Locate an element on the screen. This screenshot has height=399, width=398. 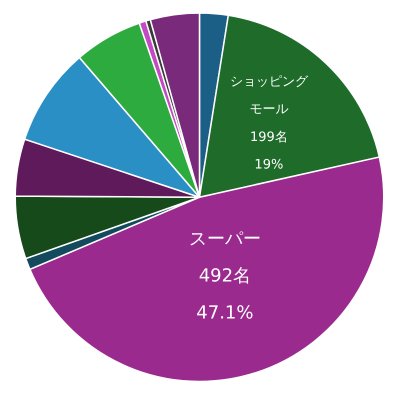
data-label: 199名 19% is located at coordinates (269, 151).